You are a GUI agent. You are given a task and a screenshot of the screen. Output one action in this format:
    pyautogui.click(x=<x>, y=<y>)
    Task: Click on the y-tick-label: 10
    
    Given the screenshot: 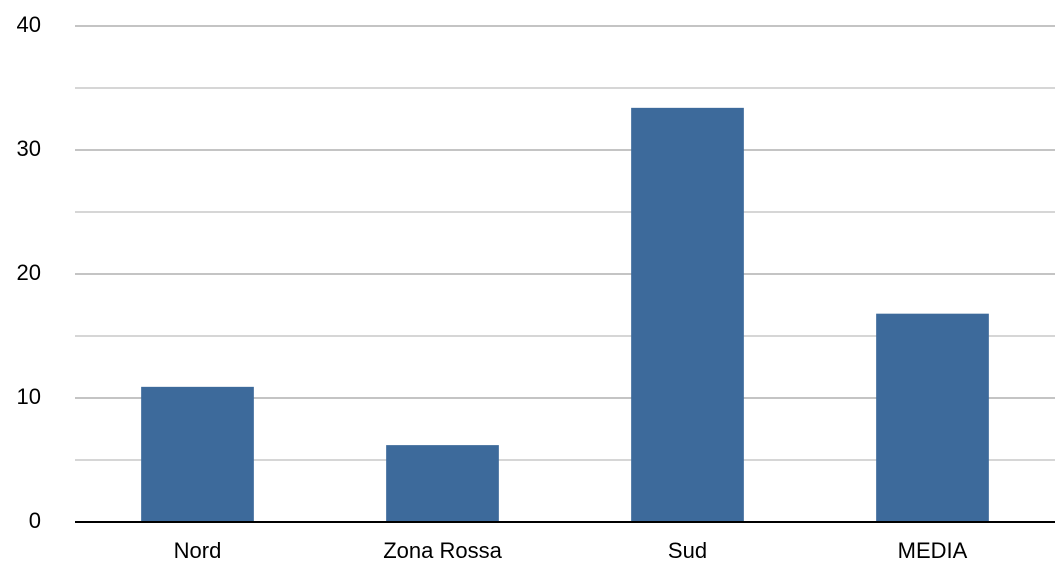 What is the action you would take?
    pyautogui.click(x=29, y=396)
    